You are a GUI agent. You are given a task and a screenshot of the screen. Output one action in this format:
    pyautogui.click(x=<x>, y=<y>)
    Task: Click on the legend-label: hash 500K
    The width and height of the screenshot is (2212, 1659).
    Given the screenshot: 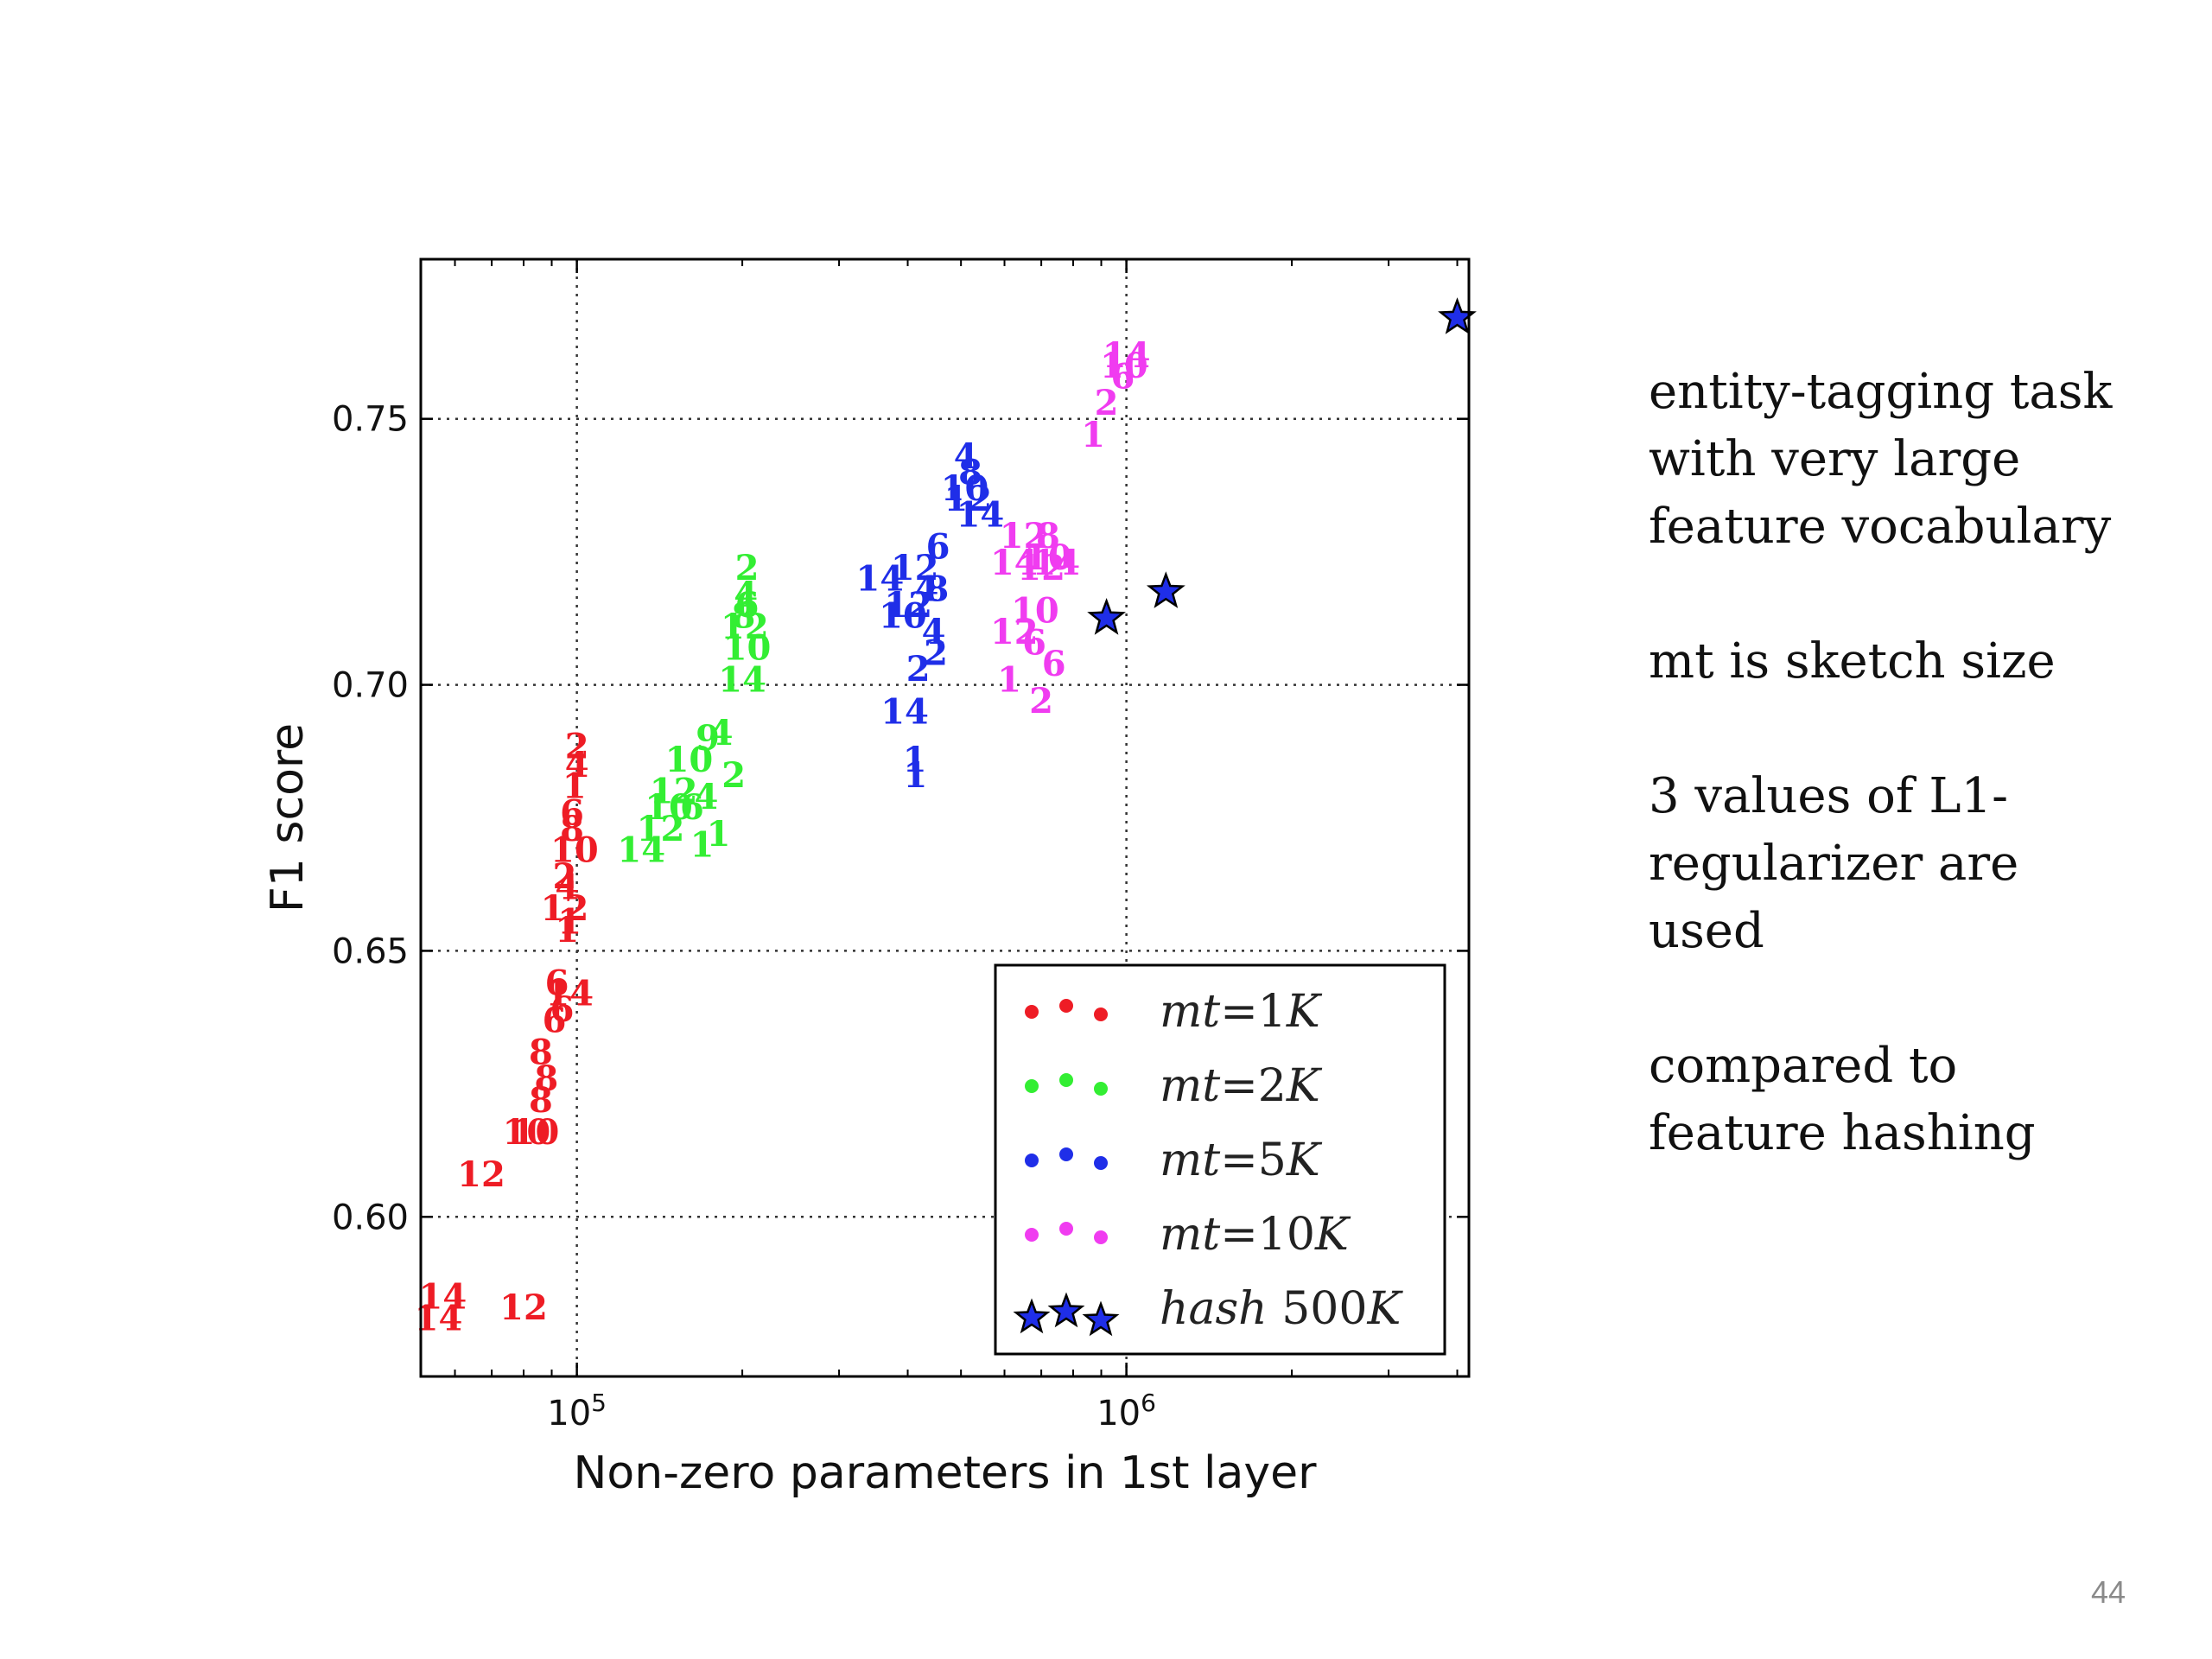 What is the action you would take?
    pyautogui.click(x=1281, y=1309)
    